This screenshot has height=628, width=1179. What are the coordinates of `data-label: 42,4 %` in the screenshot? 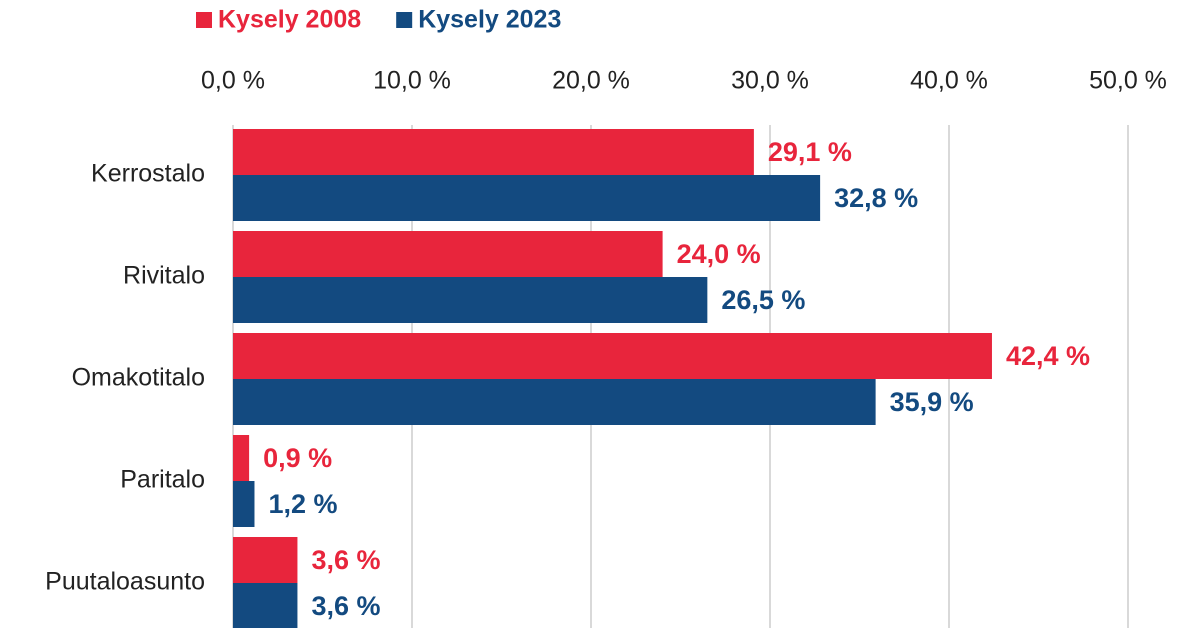 It's located at (1048, 356).